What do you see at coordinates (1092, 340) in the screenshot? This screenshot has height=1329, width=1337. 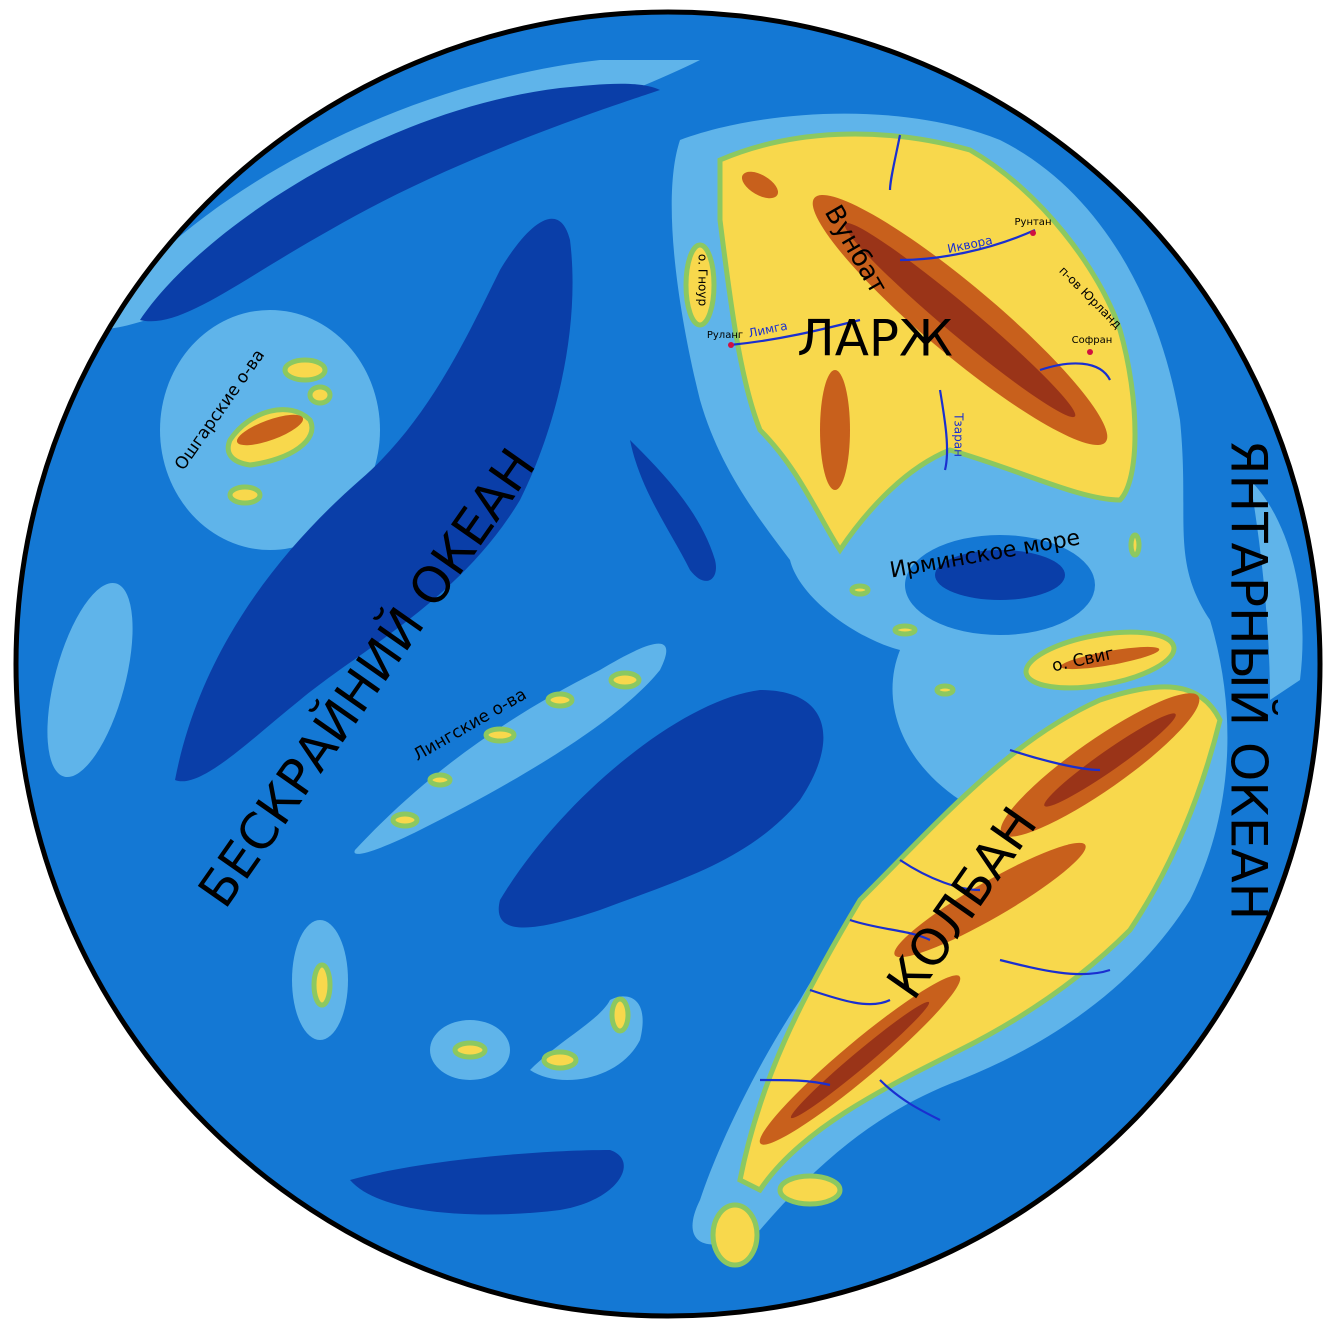 I see `city-label: Софран` at bounding box center [1092, 340].